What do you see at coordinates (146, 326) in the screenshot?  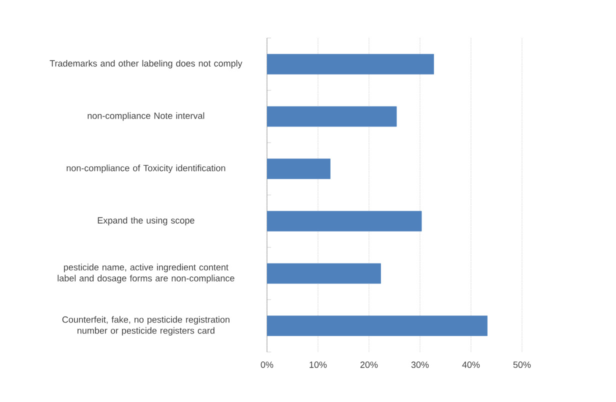 I see `y-tick-label: Counterfeit, fake, no pesticide registration number or pesticide registers card` at bounding box center [146, 326].